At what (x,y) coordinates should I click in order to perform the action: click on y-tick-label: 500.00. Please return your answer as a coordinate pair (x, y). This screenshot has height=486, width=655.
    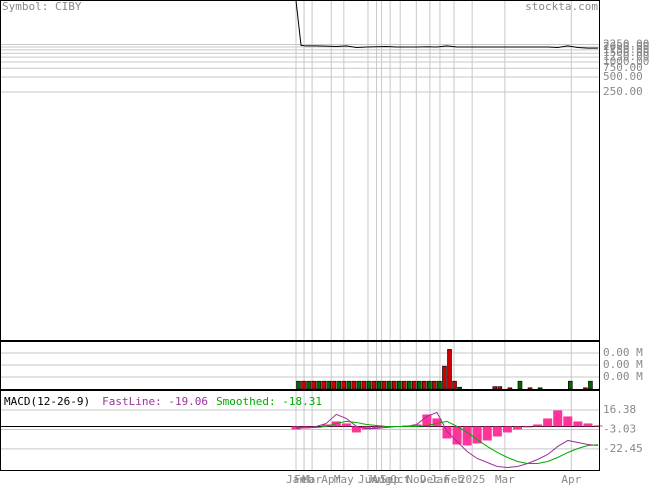
    Looking at the image, I should click on (623, 76).